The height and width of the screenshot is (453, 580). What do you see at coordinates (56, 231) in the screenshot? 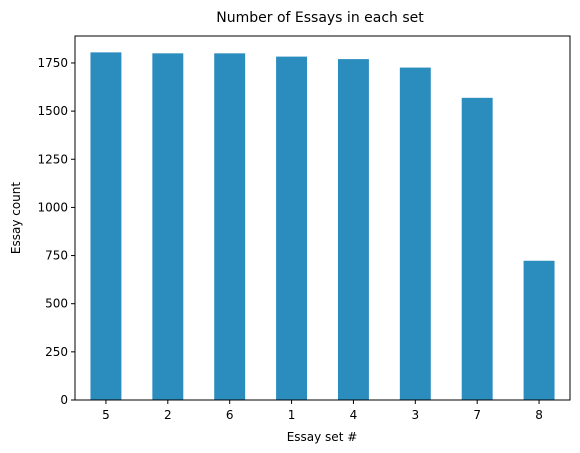
I see `y-axis: 0 250 500 750 1000 1250 1500 1750` at bounding box center [56, 231].